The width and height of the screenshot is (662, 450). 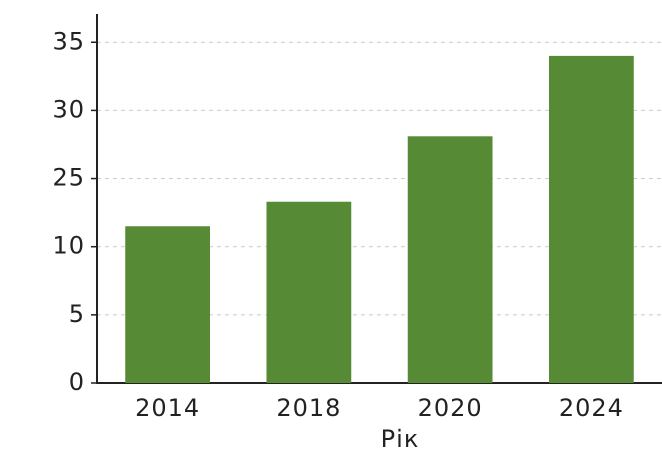 I want to click on x-tick-label: 2018, so click(x=308, y=408).